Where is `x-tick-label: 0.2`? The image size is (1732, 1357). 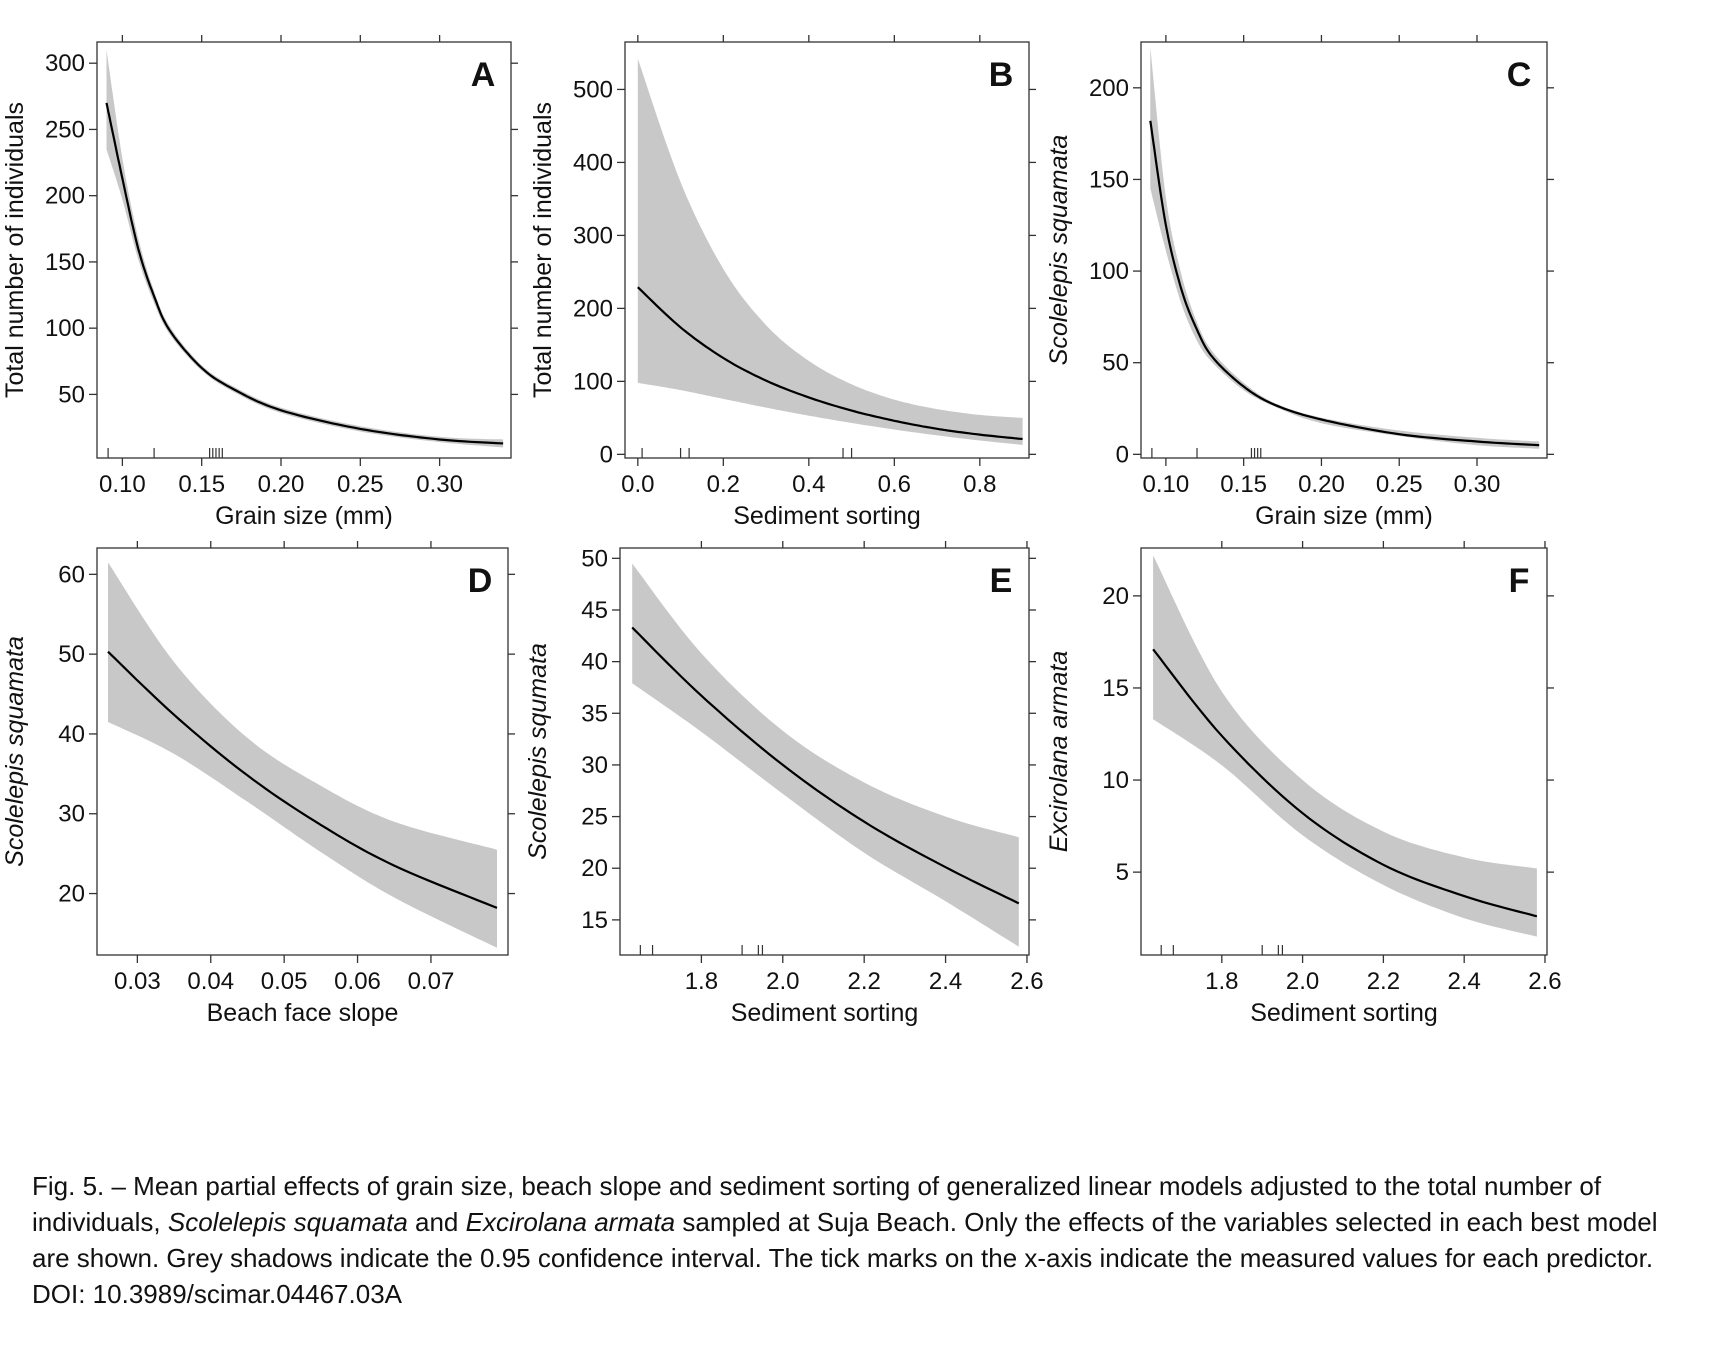
x-tick-label: 0.2 is located at coordinates (723, 484).